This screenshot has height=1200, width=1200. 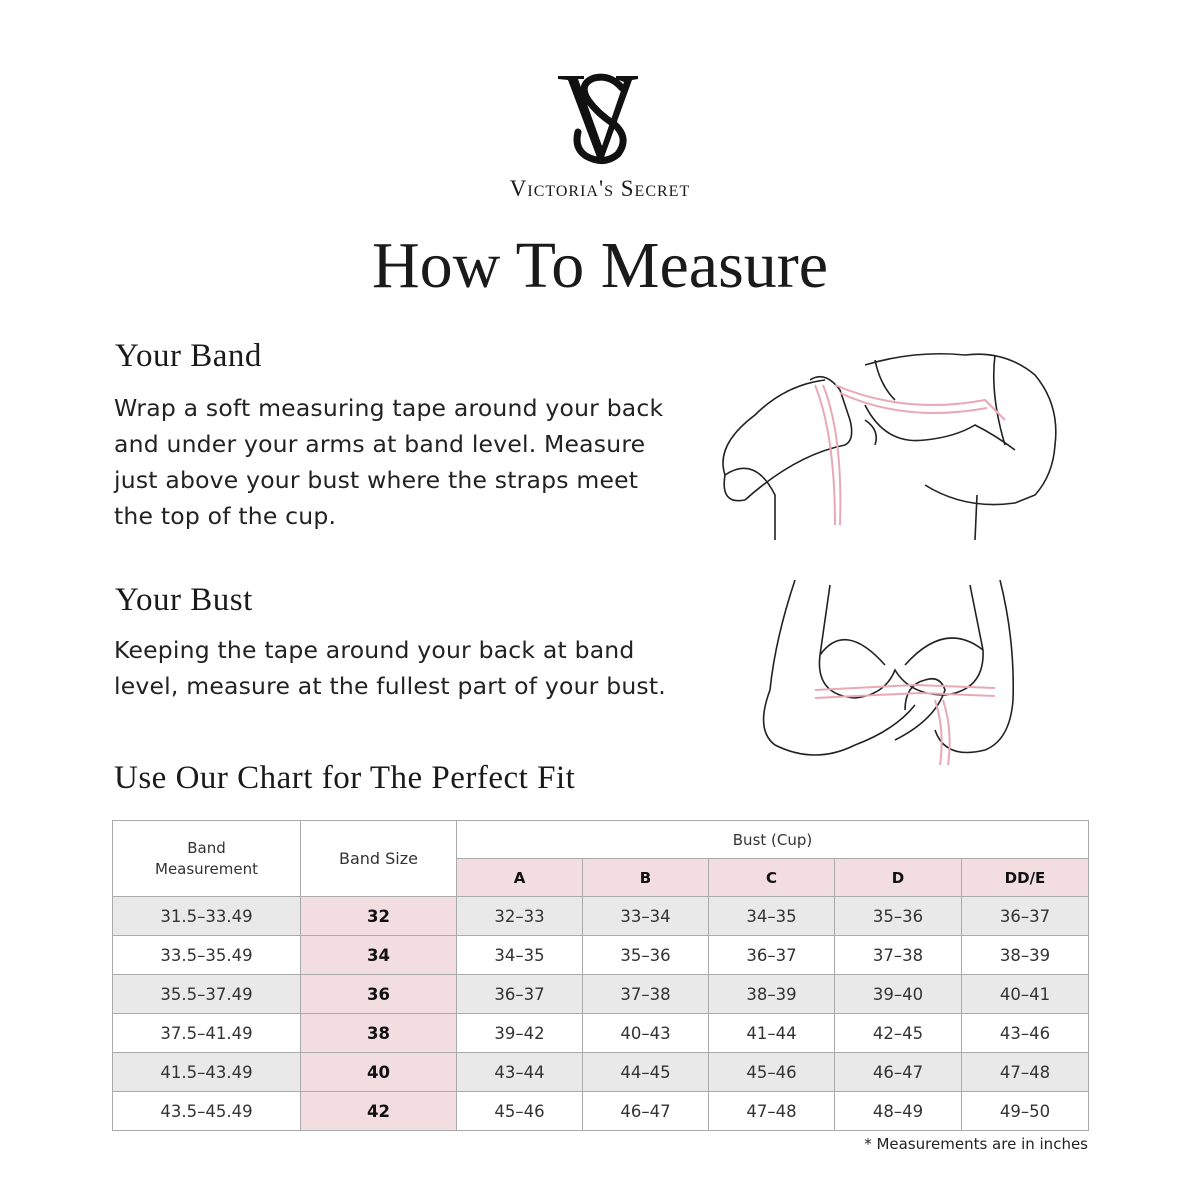 What do you see at coordinates (188, 356) in the screenshot?
I see `band-heading: Your Band` at bounding box center [188, 356].